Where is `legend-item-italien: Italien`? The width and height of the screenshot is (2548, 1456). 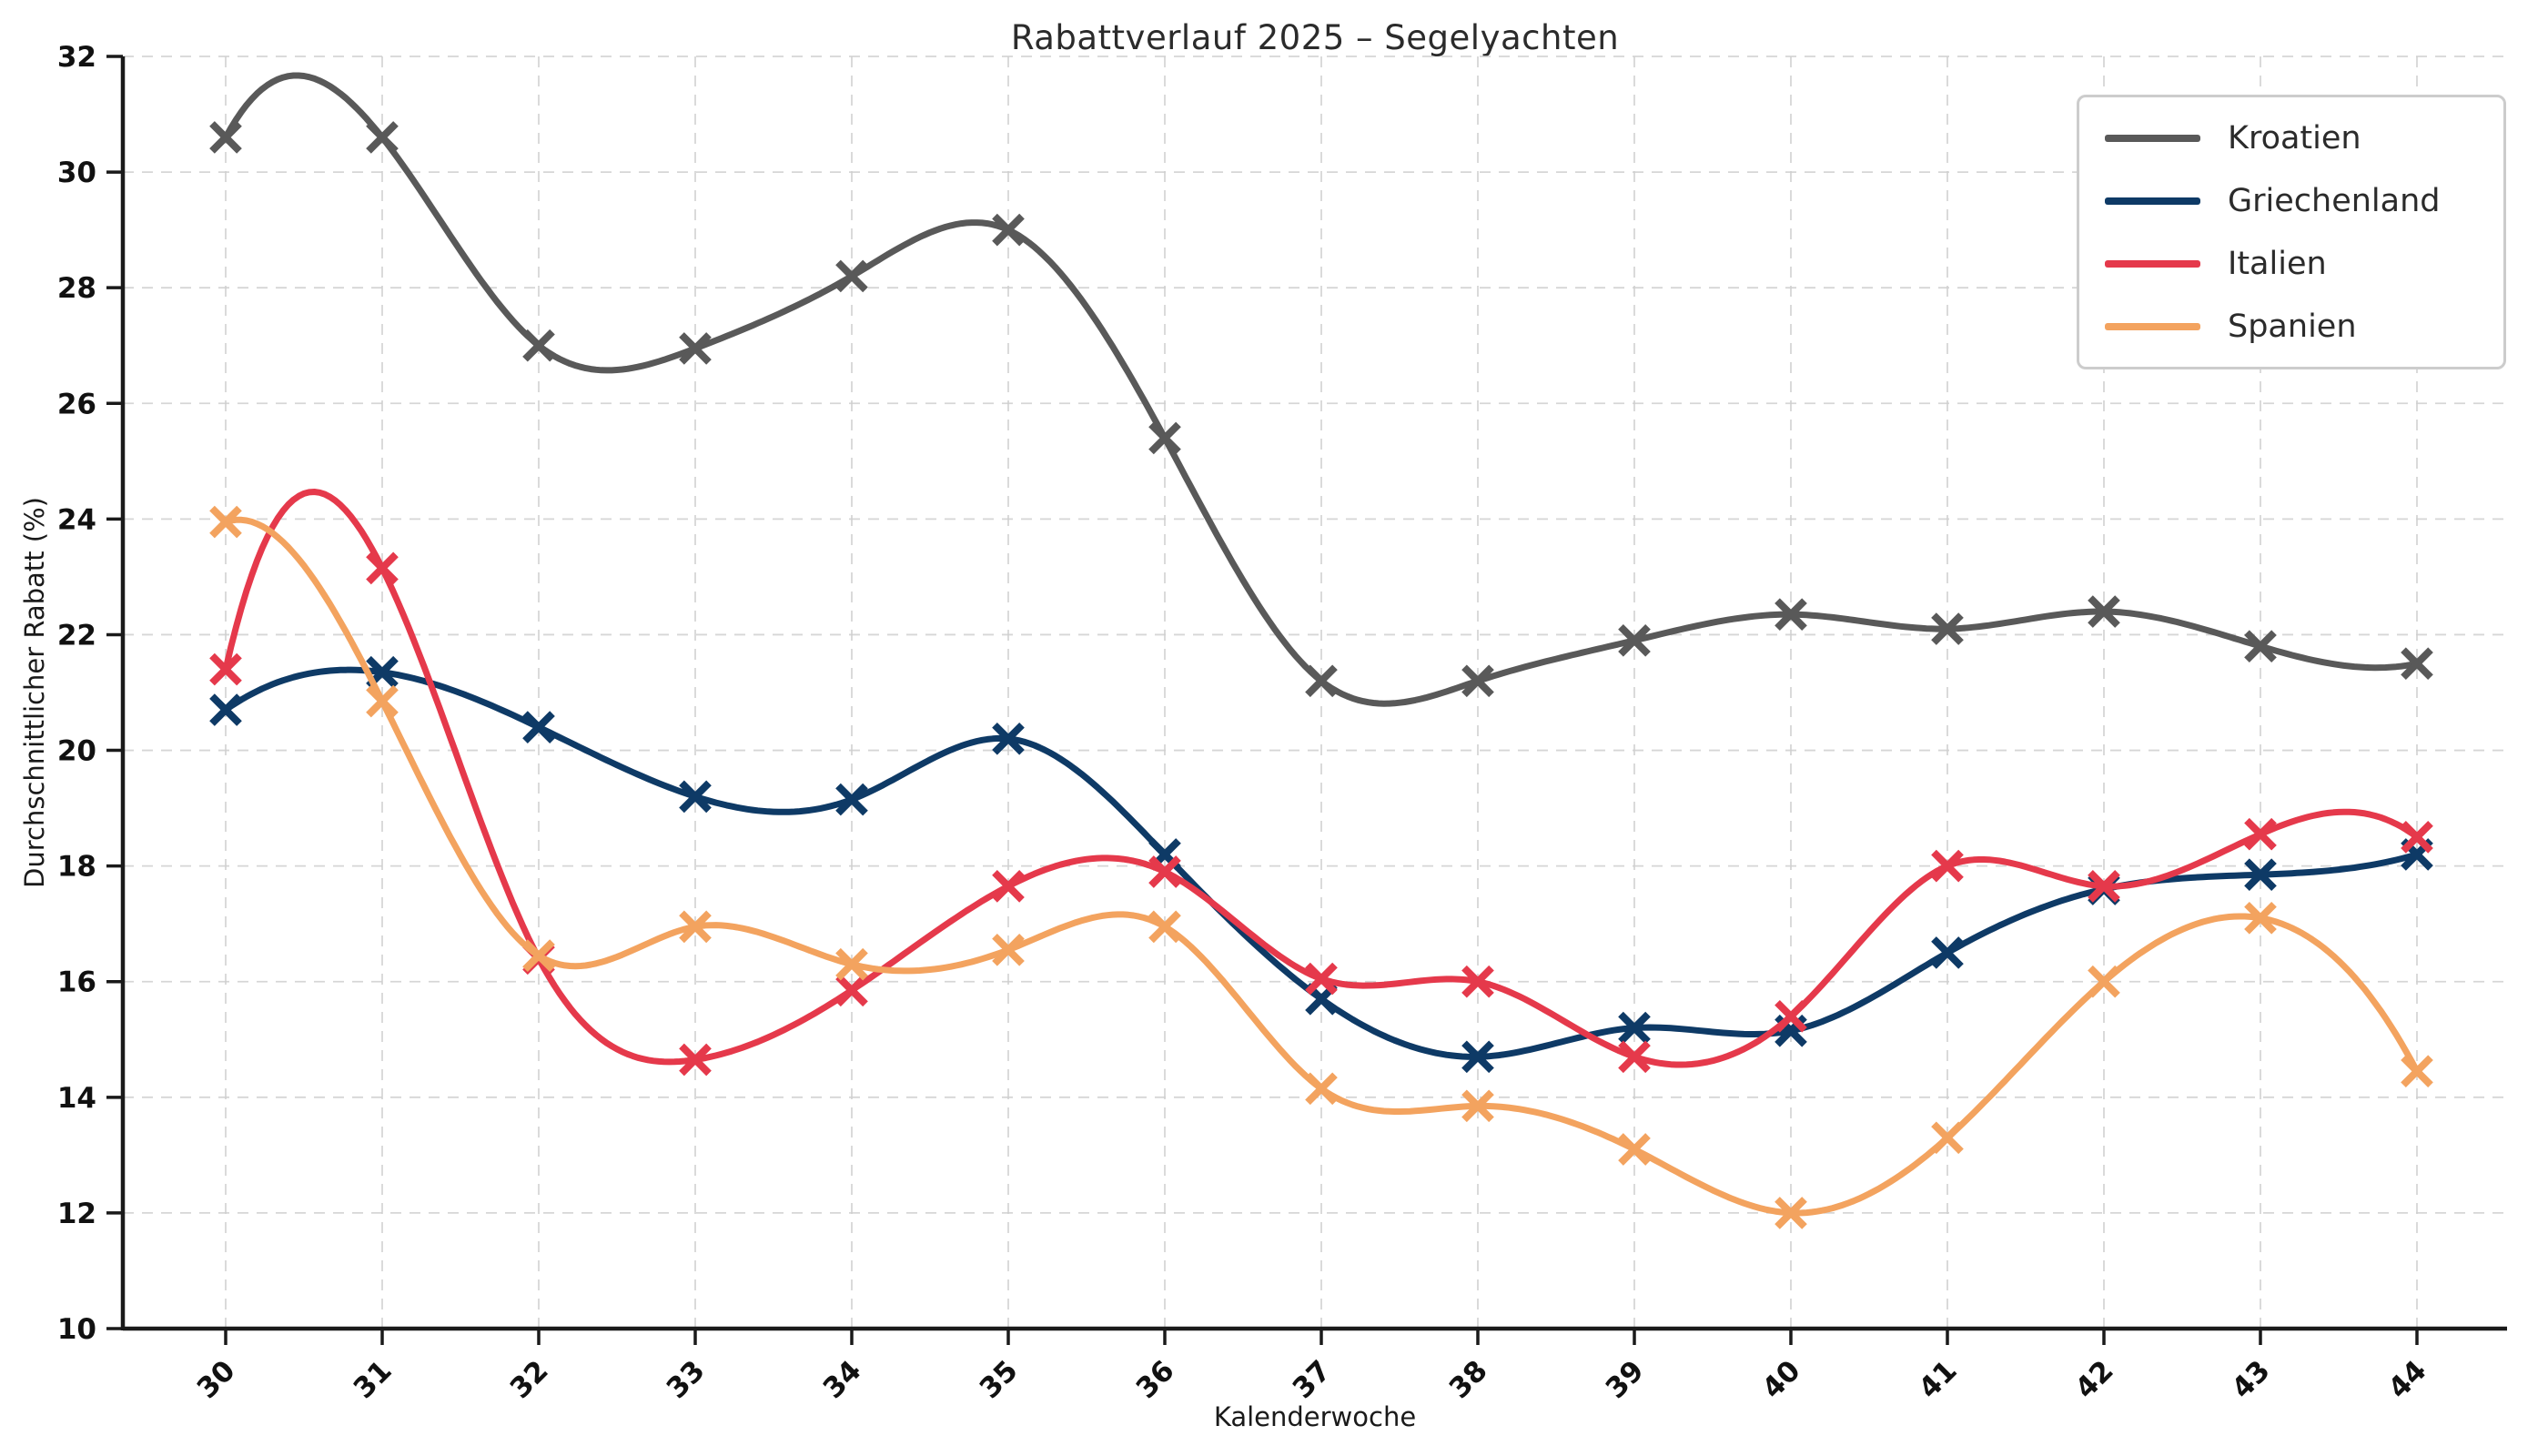
legend-item-italien: Italien is located at coordinates (2291, 264).